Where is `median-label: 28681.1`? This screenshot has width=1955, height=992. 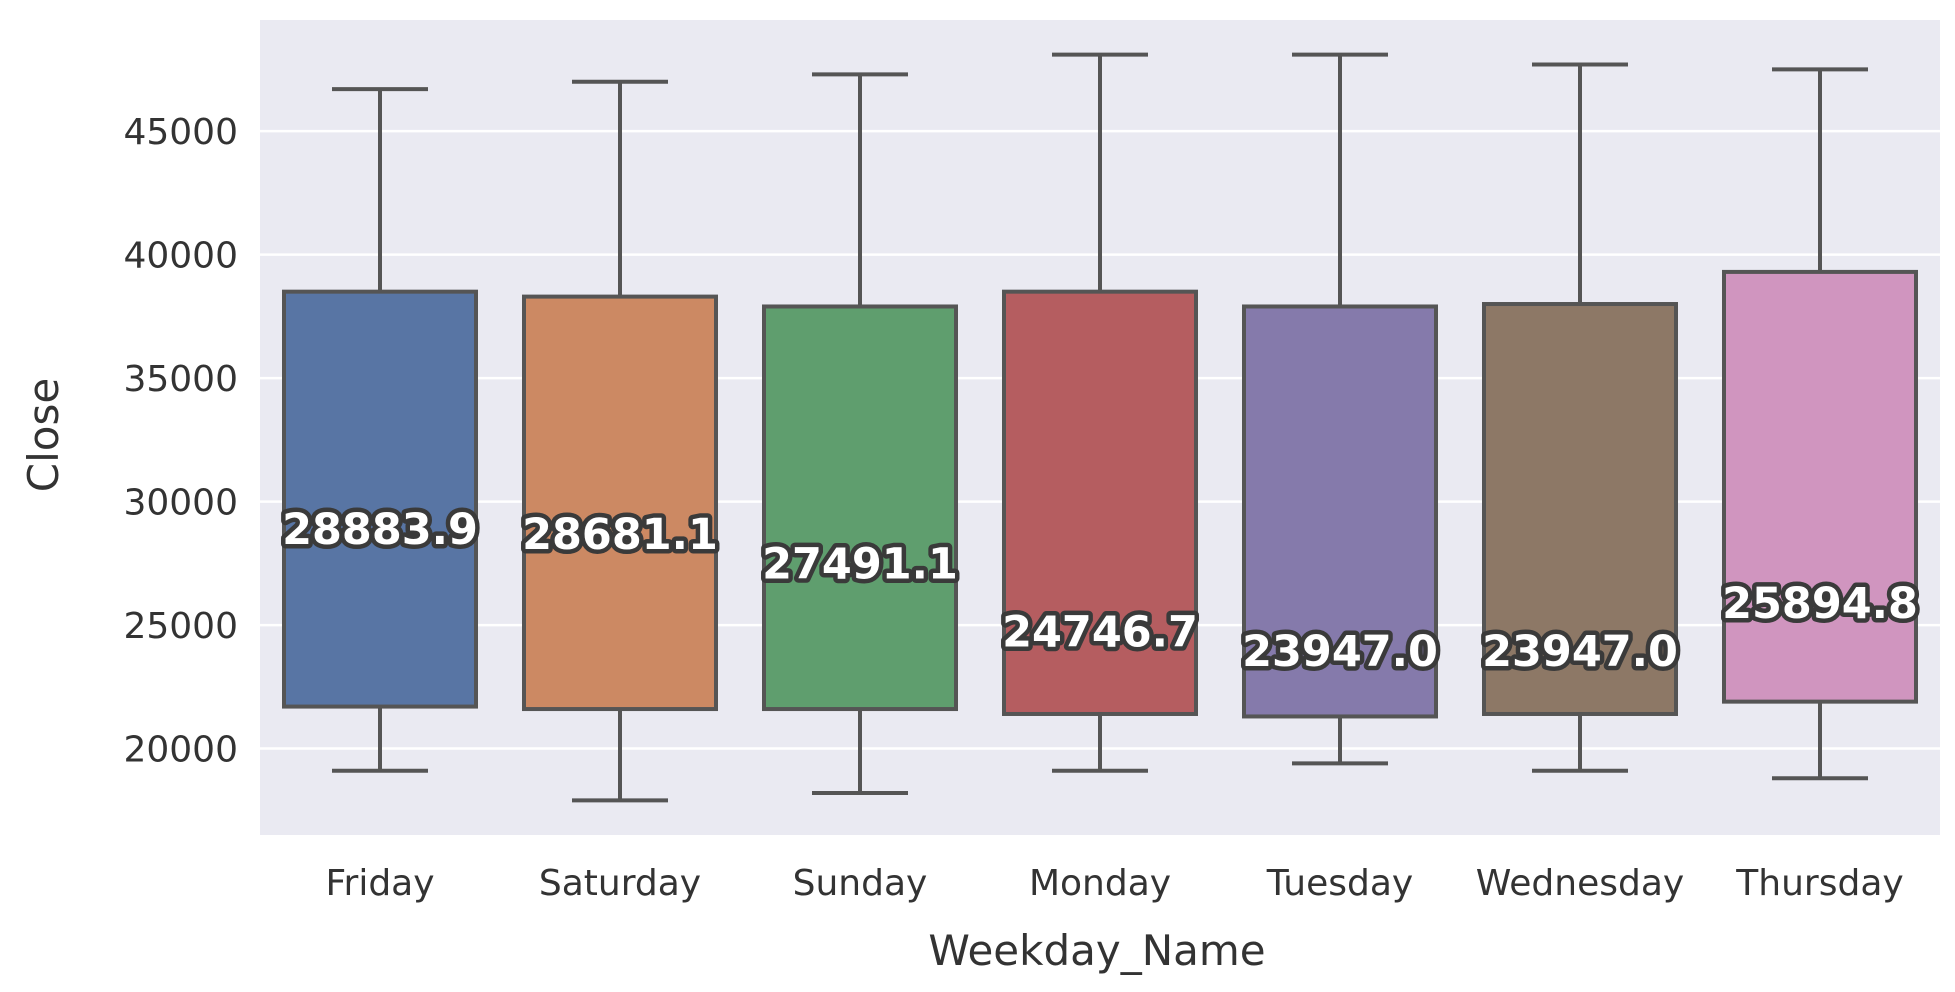
median-label: 28681.1 is located at coordinates (620, 535).